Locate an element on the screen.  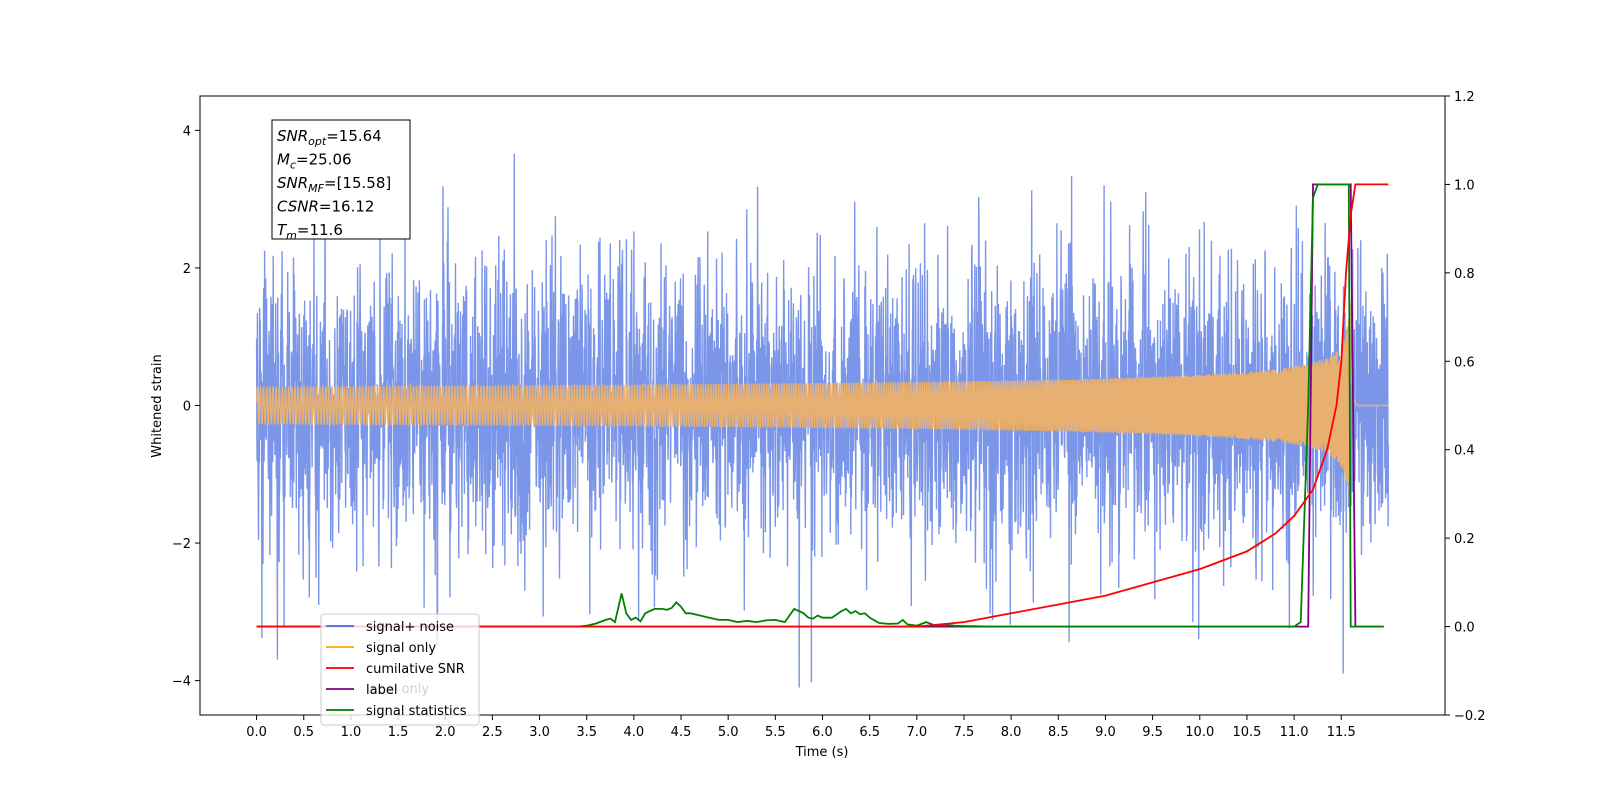
y2-tick-label: −0.2 is located at coordinates (1470, 716).